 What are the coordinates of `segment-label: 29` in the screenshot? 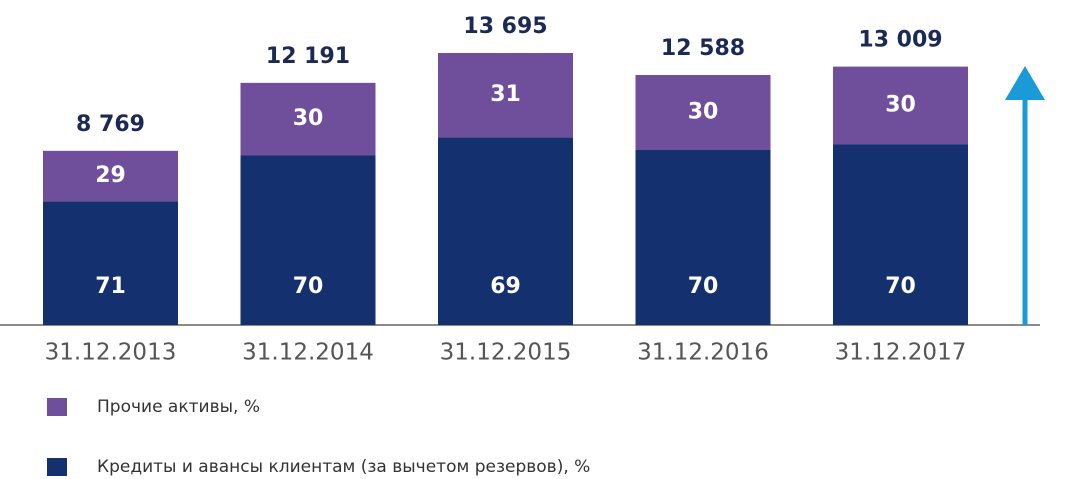 It's located at (110, 175).